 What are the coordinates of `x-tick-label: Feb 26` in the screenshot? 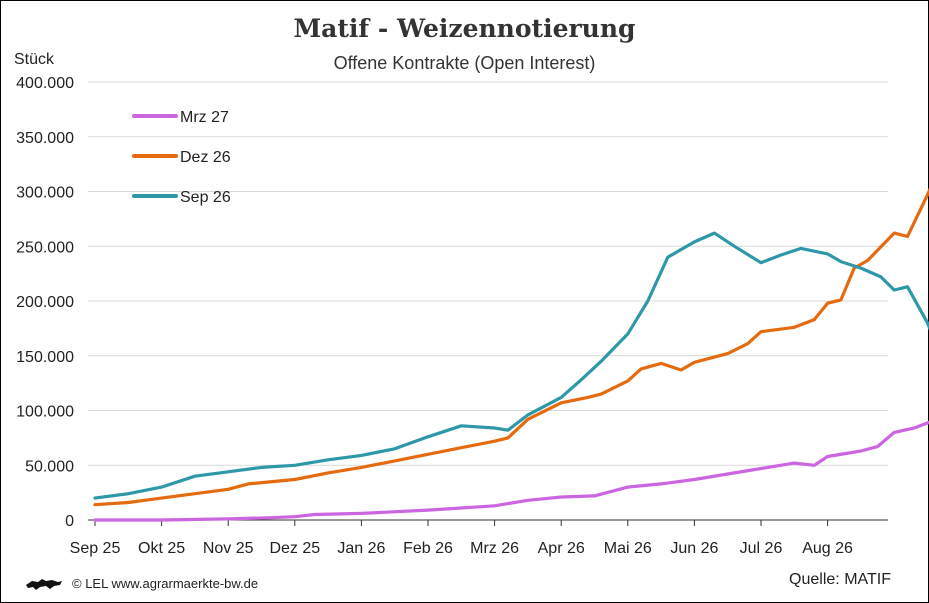 It's located at (428, 548).